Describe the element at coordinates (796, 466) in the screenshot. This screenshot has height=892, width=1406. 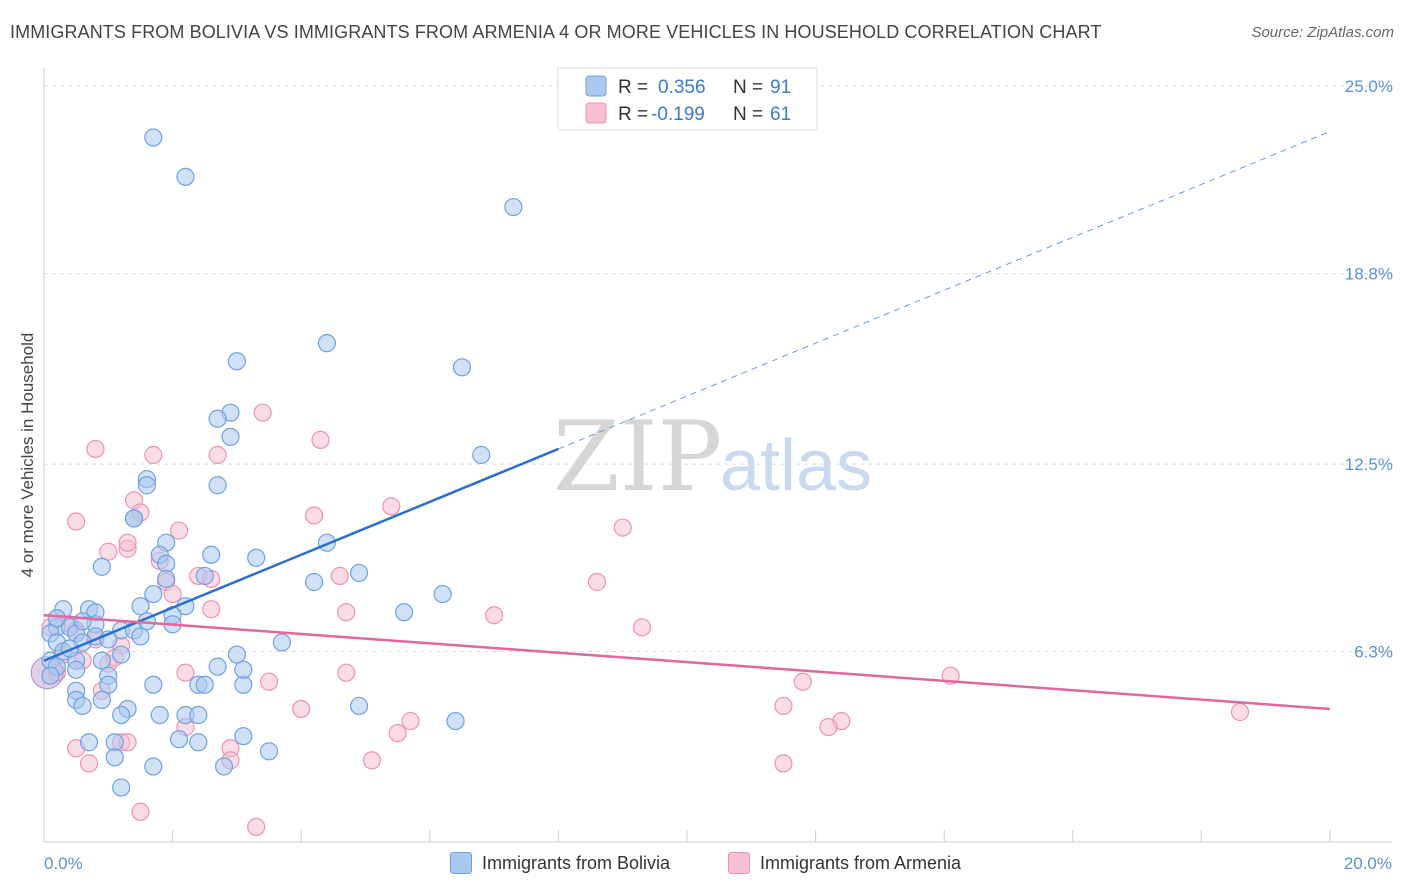
I see `watermark-atlas: atlas` at that location.